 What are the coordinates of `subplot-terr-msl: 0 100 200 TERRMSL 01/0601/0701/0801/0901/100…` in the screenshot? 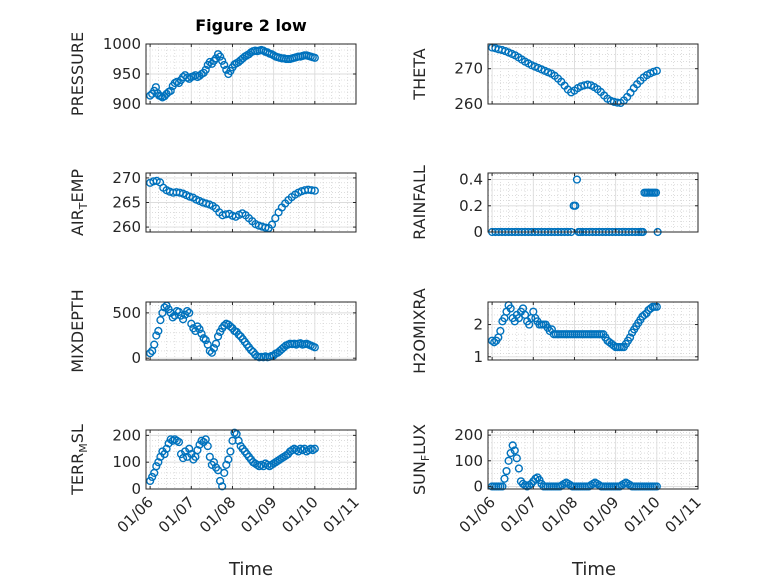 It's located at (215, 480).